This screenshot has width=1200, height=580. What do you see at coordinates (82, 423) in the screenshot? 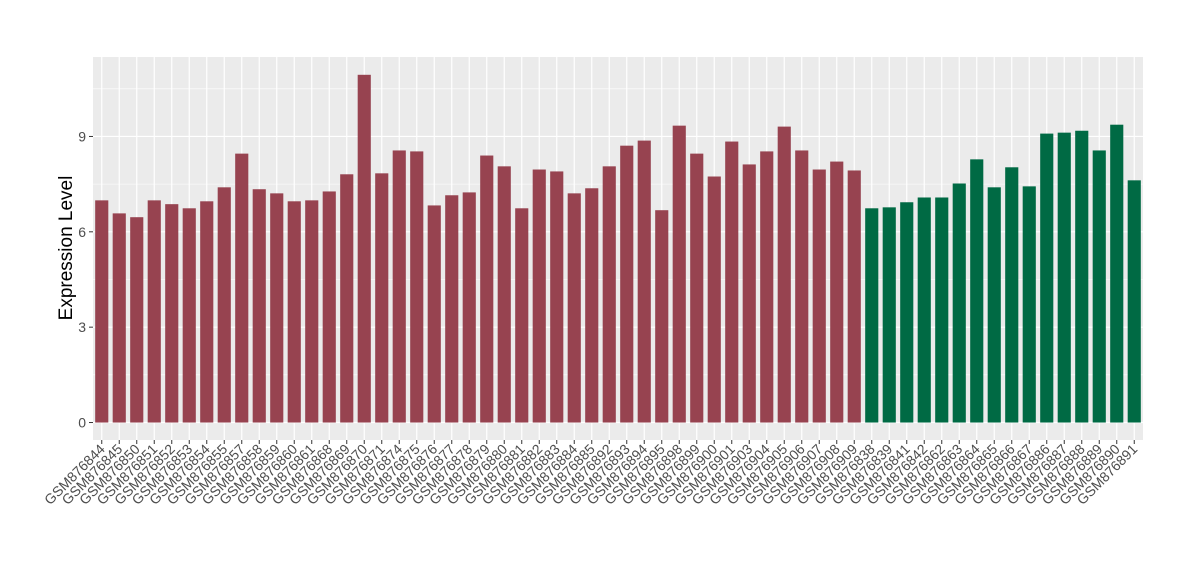
I see `y-tick-label: 0` at bounding box center [82, 423].